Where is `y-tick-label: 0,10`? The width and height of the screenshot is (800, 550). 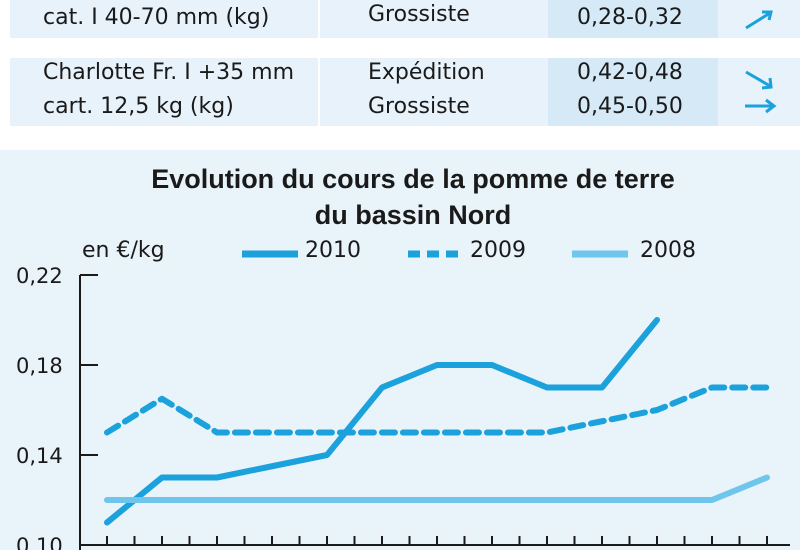 y-tick-label: 0,10 is located at coordinates (39, 542).